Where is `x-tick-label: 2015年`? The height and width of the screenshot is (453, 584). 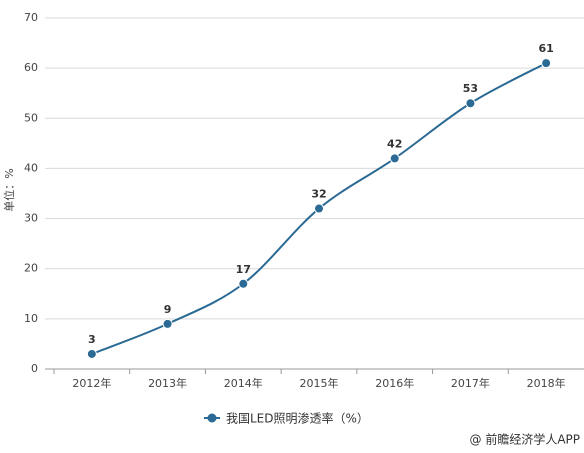 x-tick-label: 2015年 is located at coordinates (319, 383).